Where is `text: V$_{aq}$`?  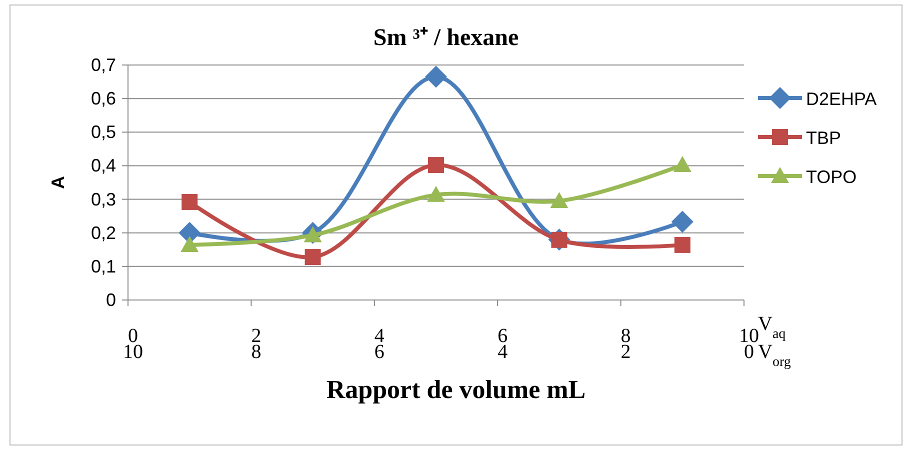 text: V$_{aq}$ is located at coordinates (772, 327).